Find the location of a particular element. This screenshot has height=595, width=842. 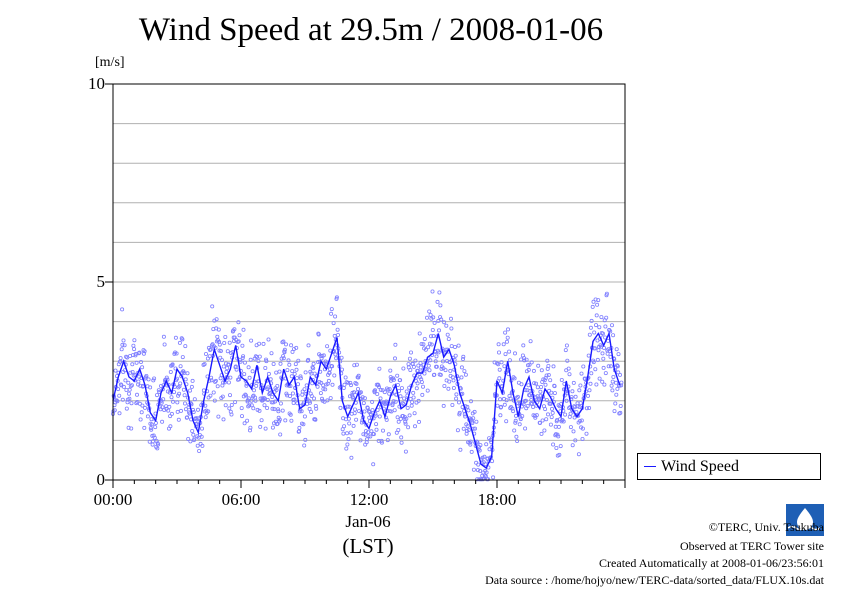

credit-site: Observed at TERC Tower site is located at coordinates (751, 546).